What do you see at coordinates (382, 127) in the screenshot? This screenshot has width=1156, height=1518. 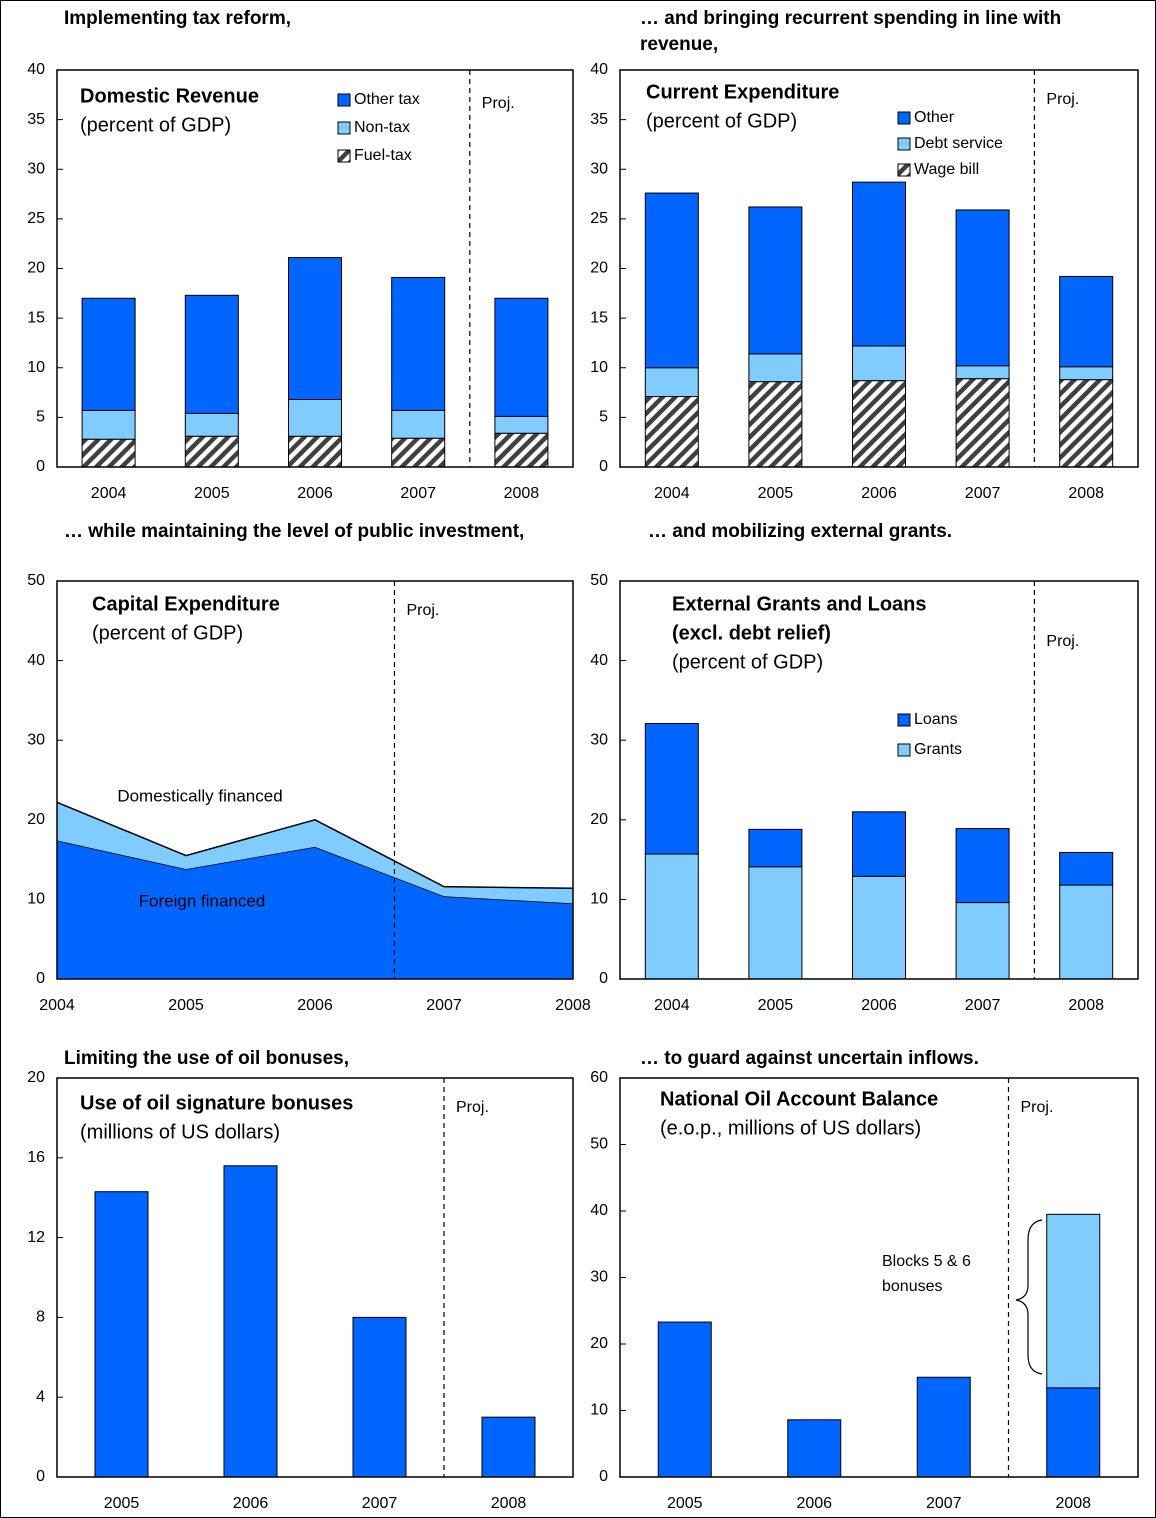 I see `legend-label: Non-tax` at bounding box center [382, 127].